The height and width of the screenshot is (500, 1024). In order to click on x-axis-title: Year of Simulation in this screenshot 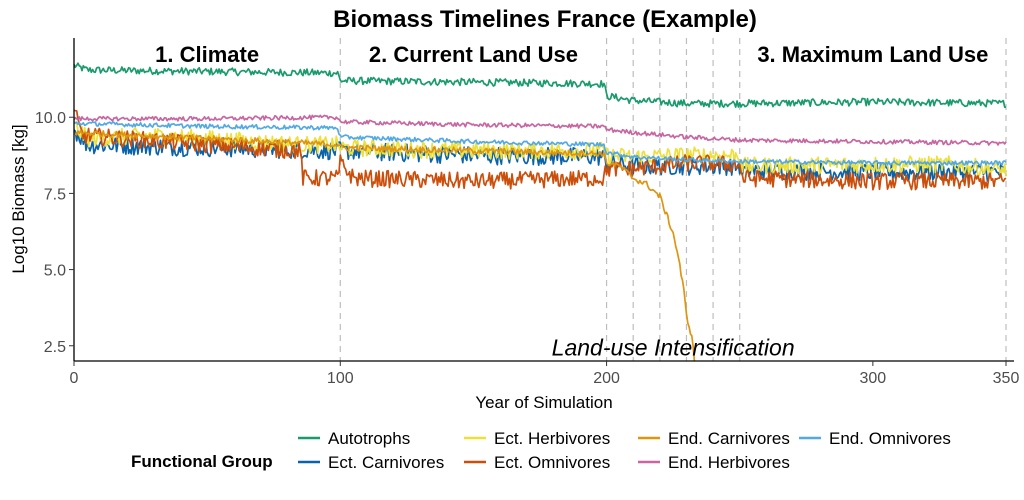, I will do `click(543, 402)`.